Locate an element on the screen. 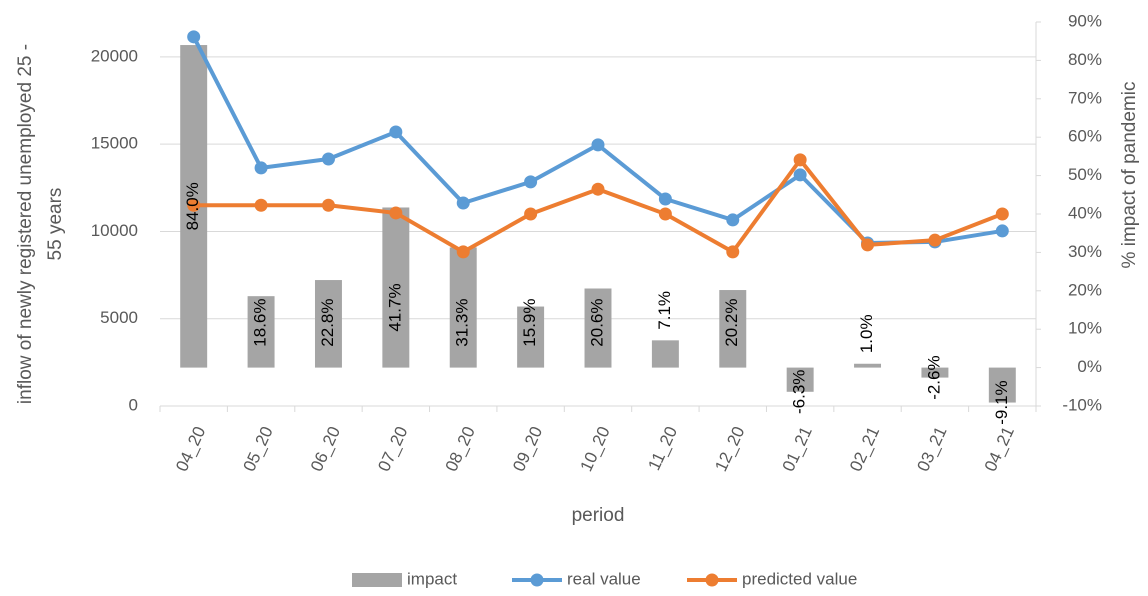 The image size is (1148, 596). x-tick-label: 04_21 is located at coordinates (999, 449).